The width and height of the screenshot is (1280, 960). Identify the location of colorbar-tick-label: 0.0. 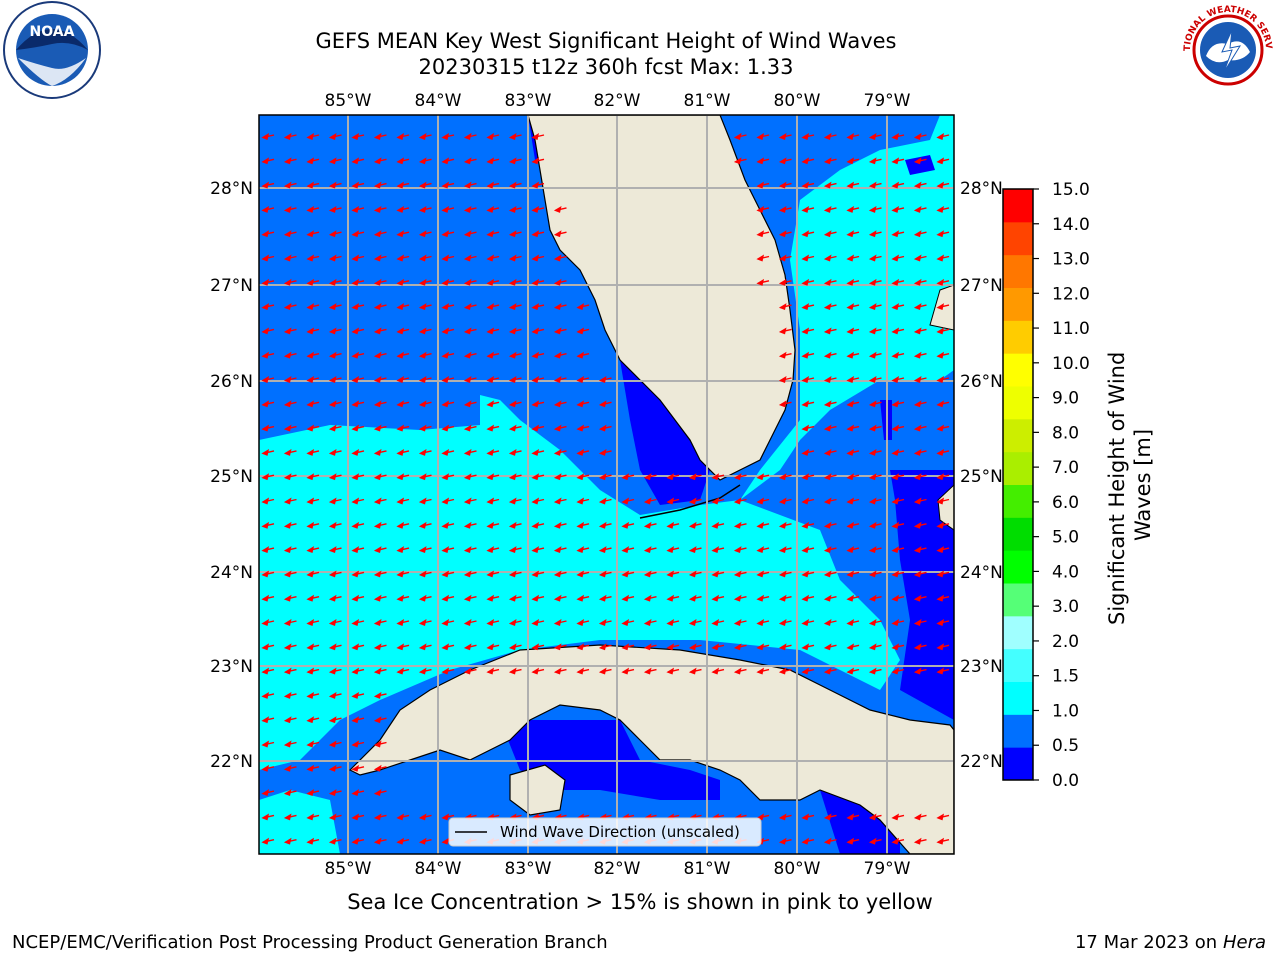
(1065, 781).